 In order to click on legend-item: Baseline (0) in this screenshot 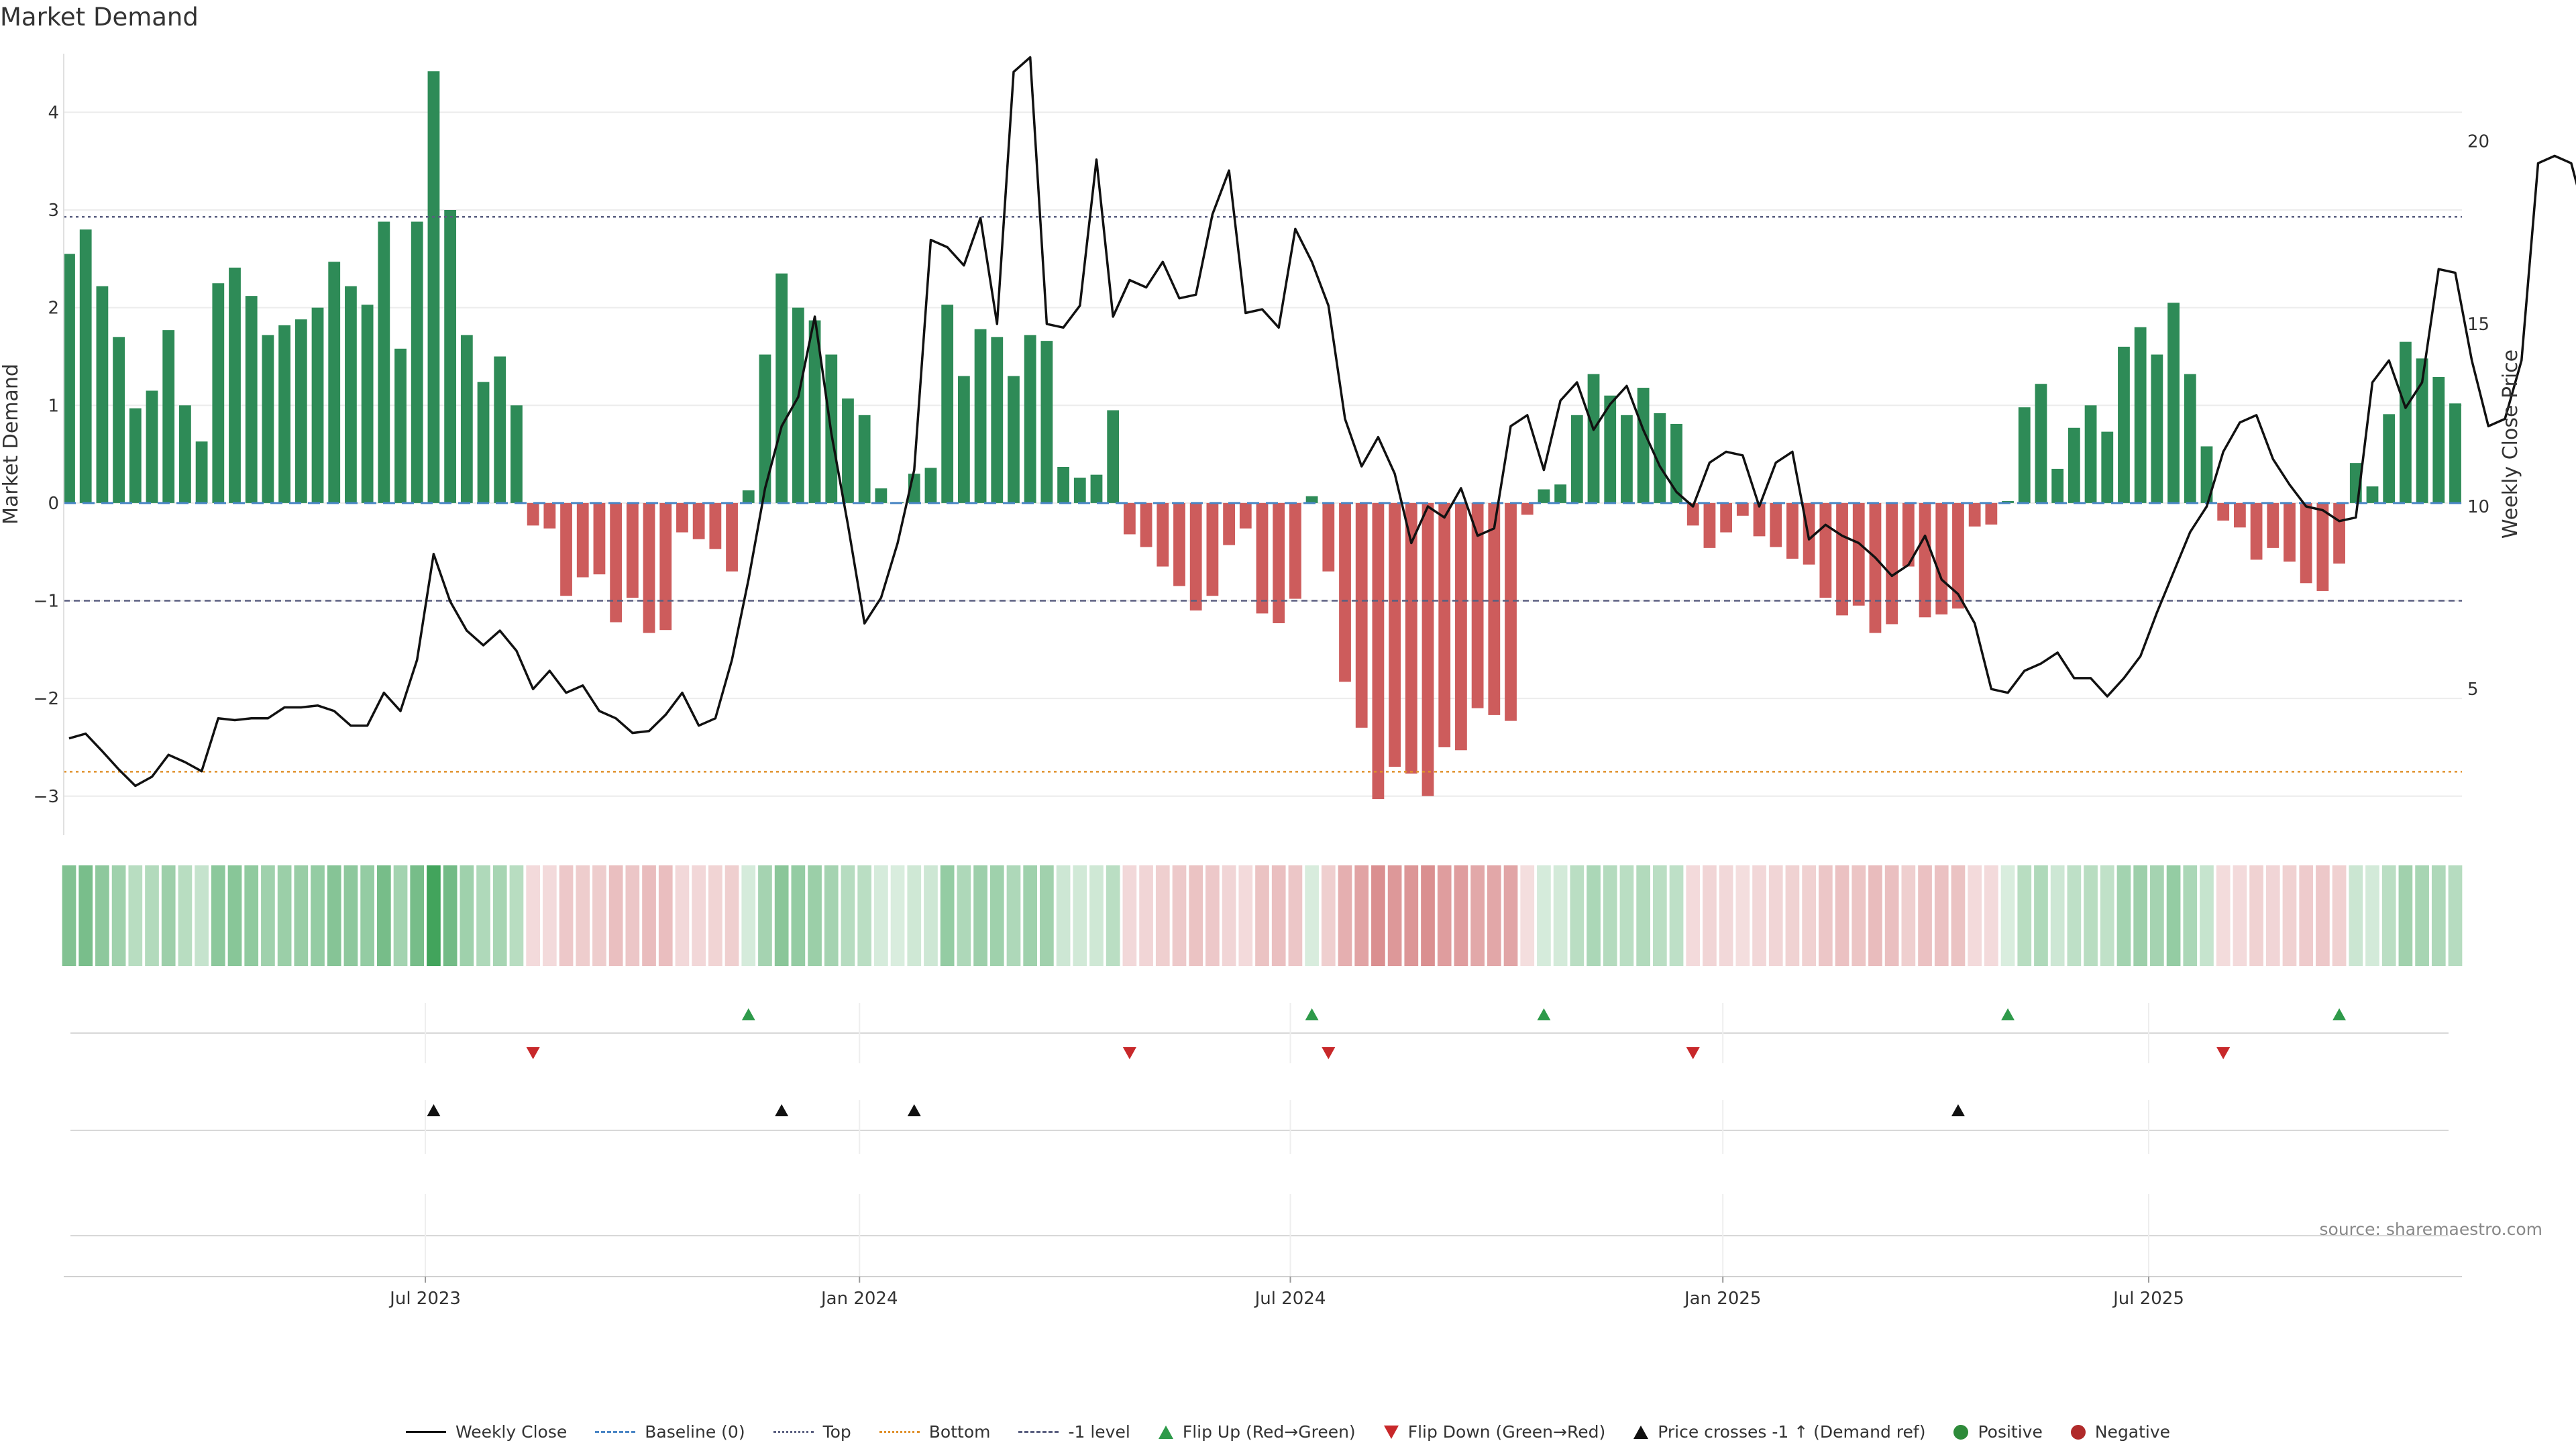, I will do `click(670, 1432)`.